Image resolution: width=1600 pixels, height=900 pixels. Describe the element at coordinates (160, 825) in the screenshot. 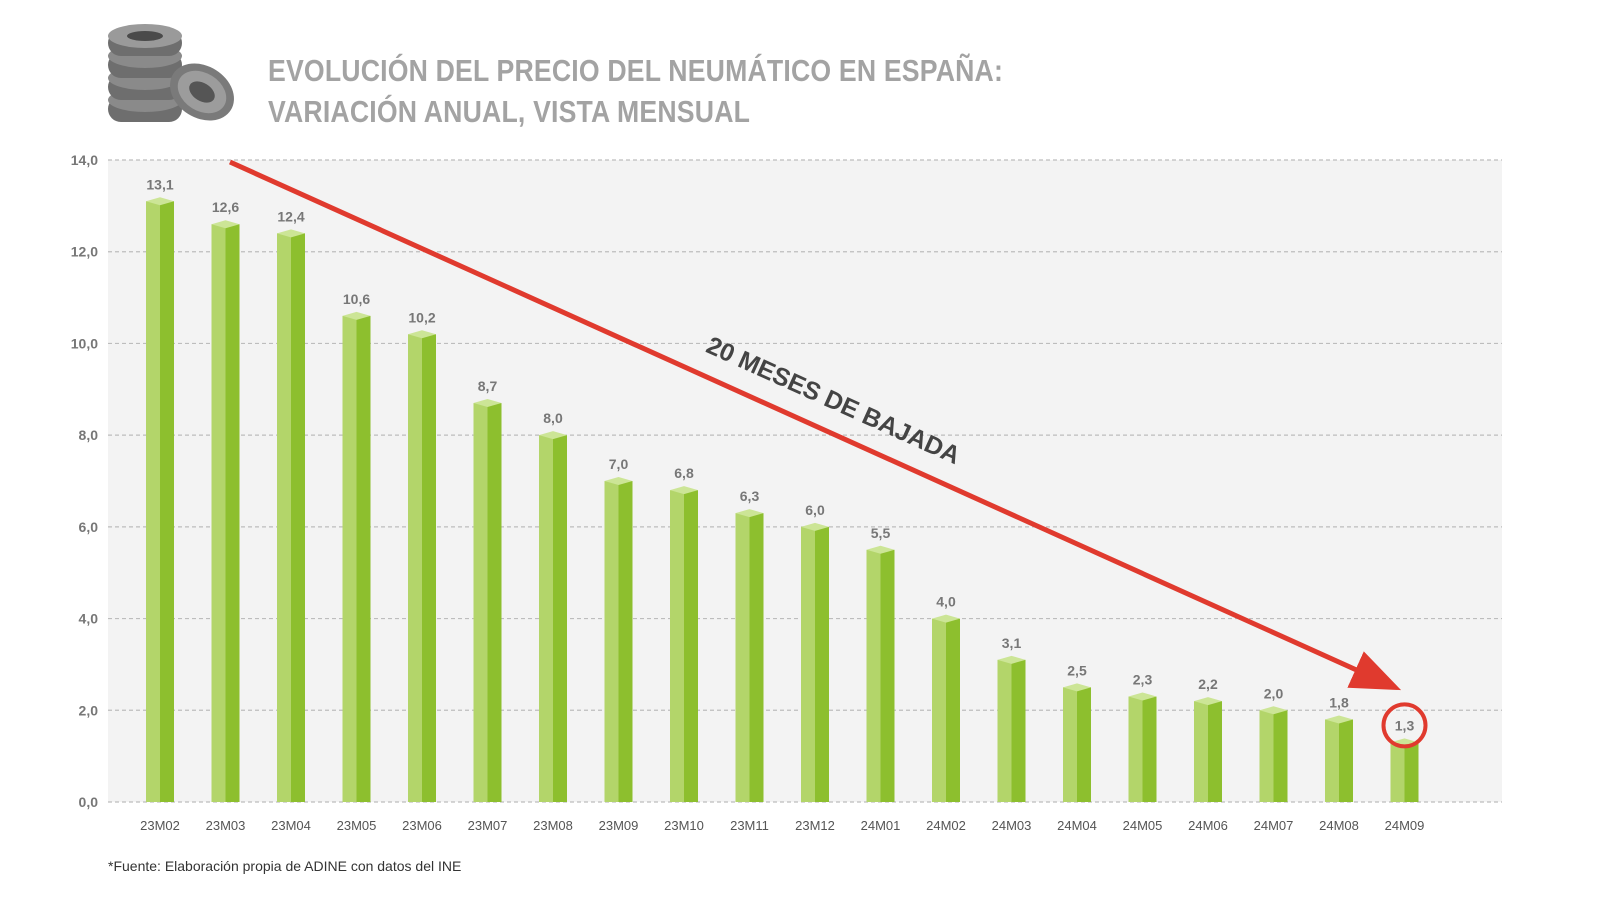

I see `x-tick-label: 23M02` at that location.